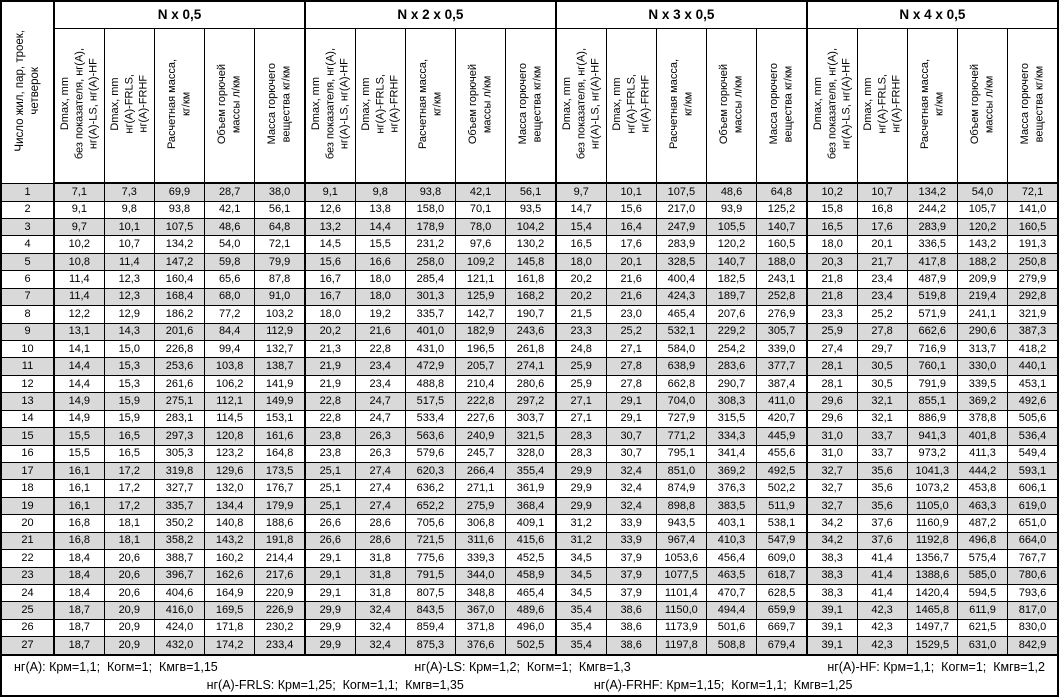 This screenshot has width=1059, height=697. What do you see at coordinates (882, 593) in the screenshot?
I see `value-cell: 41,4` at bounding box center [882, 593].